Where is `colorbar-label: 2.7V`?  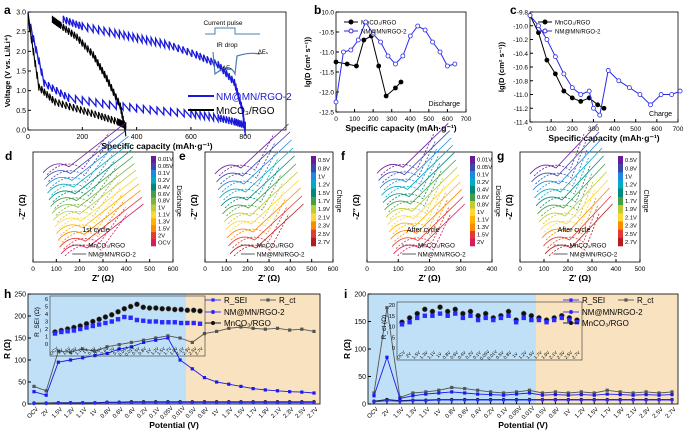 colorbar-label: 2.7V is located at coordinates (324, 243).